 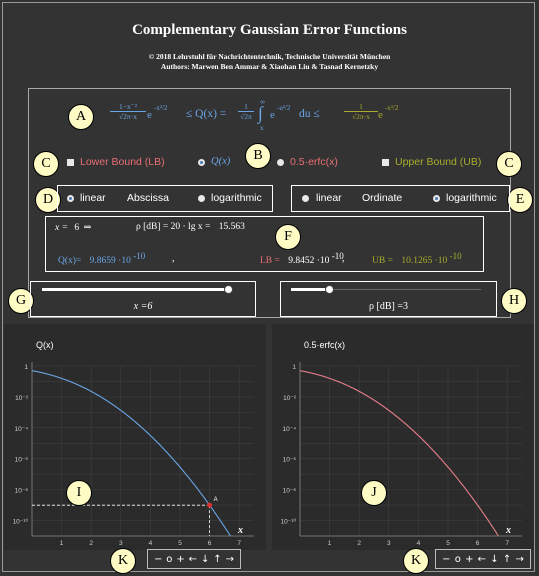 What do you see at coordinates (165, 198) in the screenshot?
I see `abscissa-box` at bounding box center [165, 198].